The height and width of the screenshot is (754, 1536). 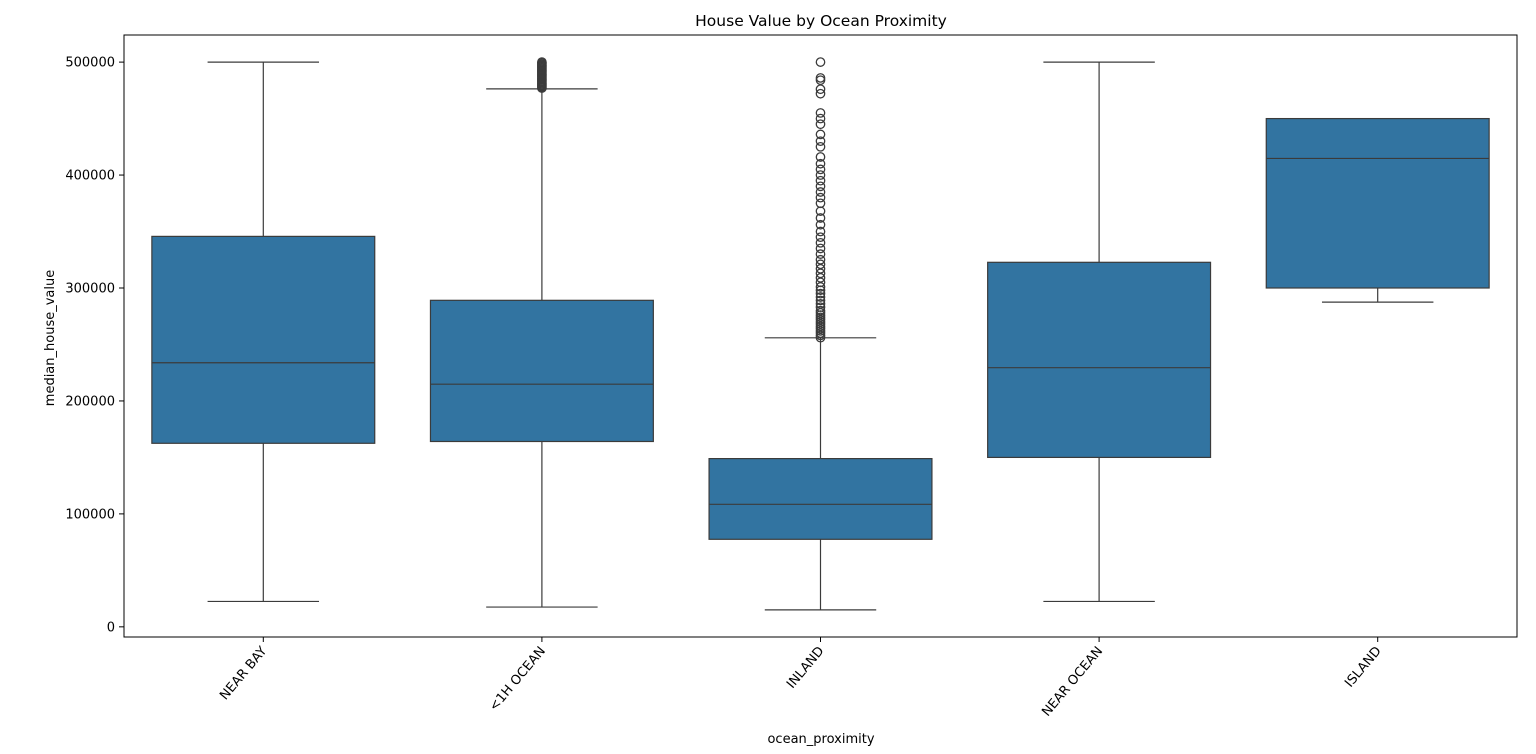 I want to click on y-tick-label: 100000, so click(x=90, y=514).